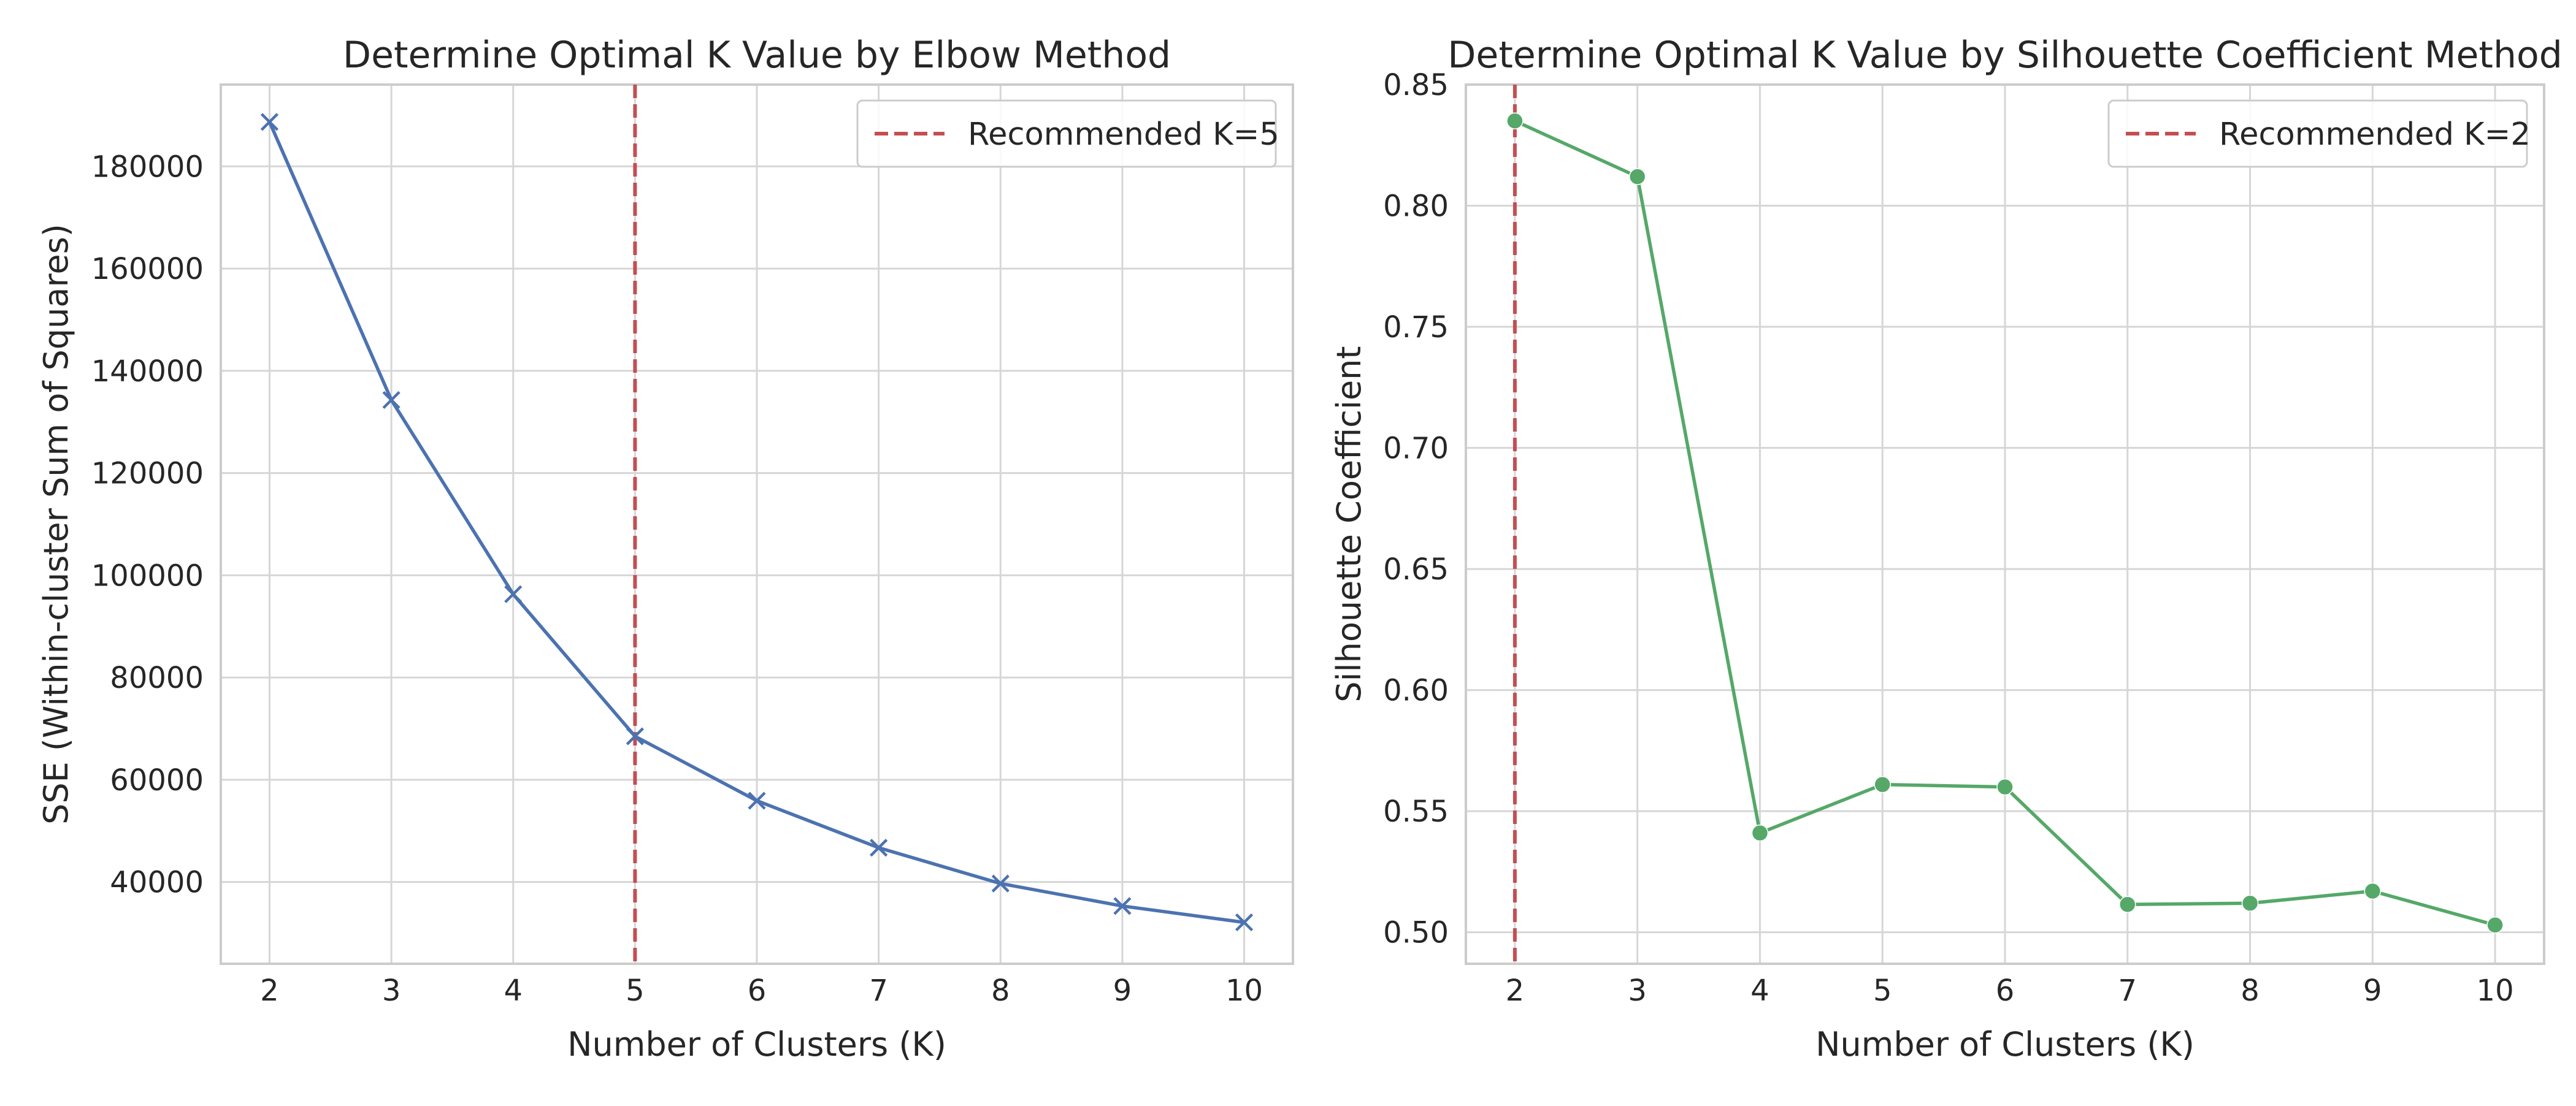 The width and height of the screenshot is (2576, 1106). I want to click on y-tick-label: 0.50, so click(1416, 933).